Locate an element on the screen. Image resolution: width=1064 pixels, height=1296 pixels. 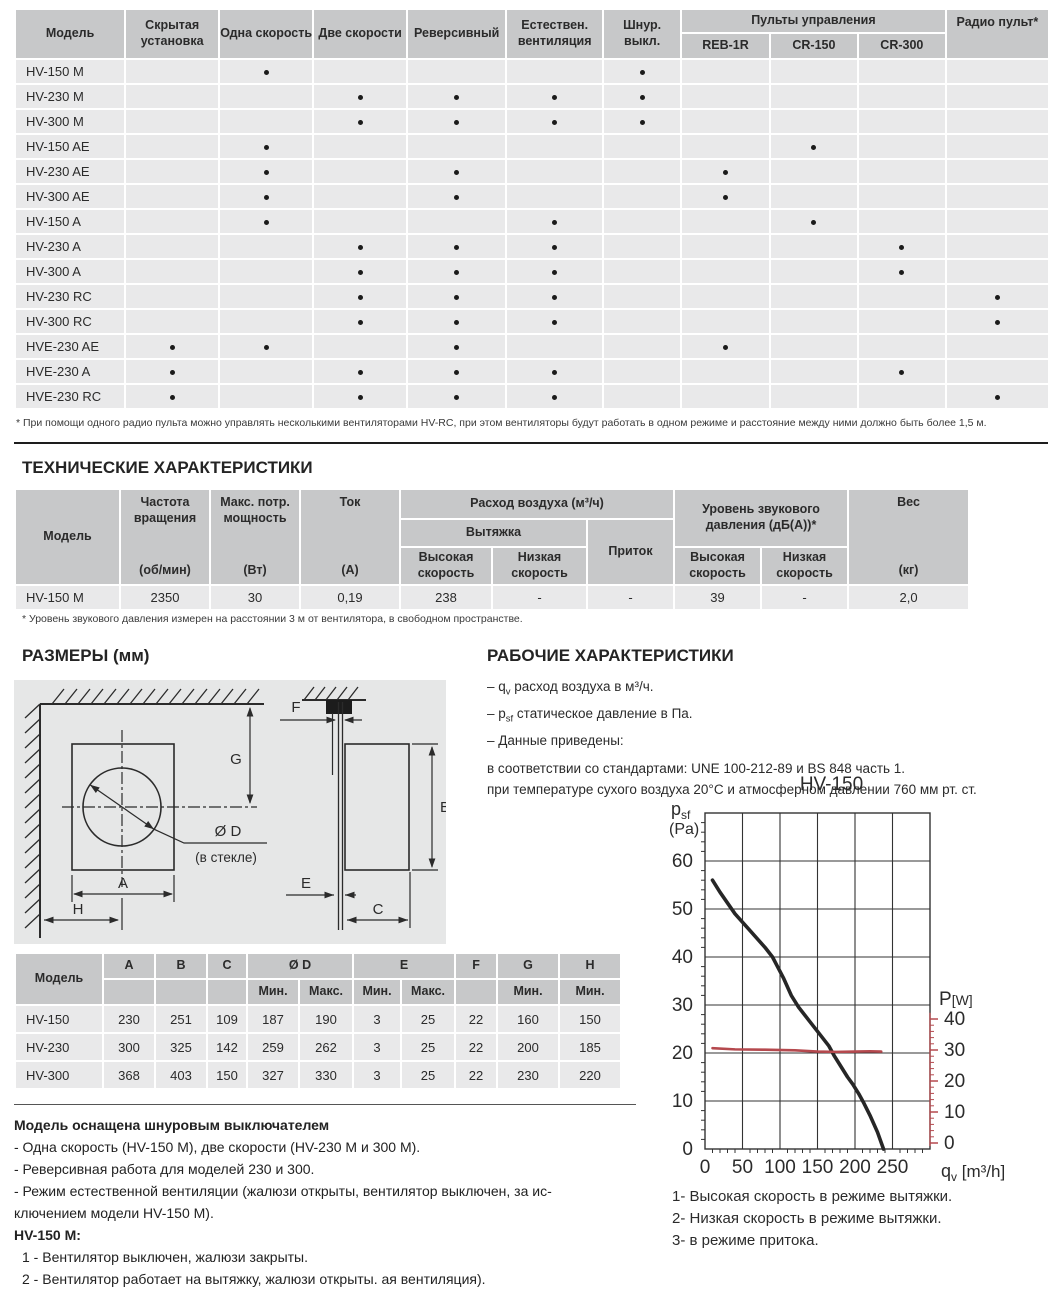
tech-col-speed-label: Частота вращения is located at coordinates (165, 510).